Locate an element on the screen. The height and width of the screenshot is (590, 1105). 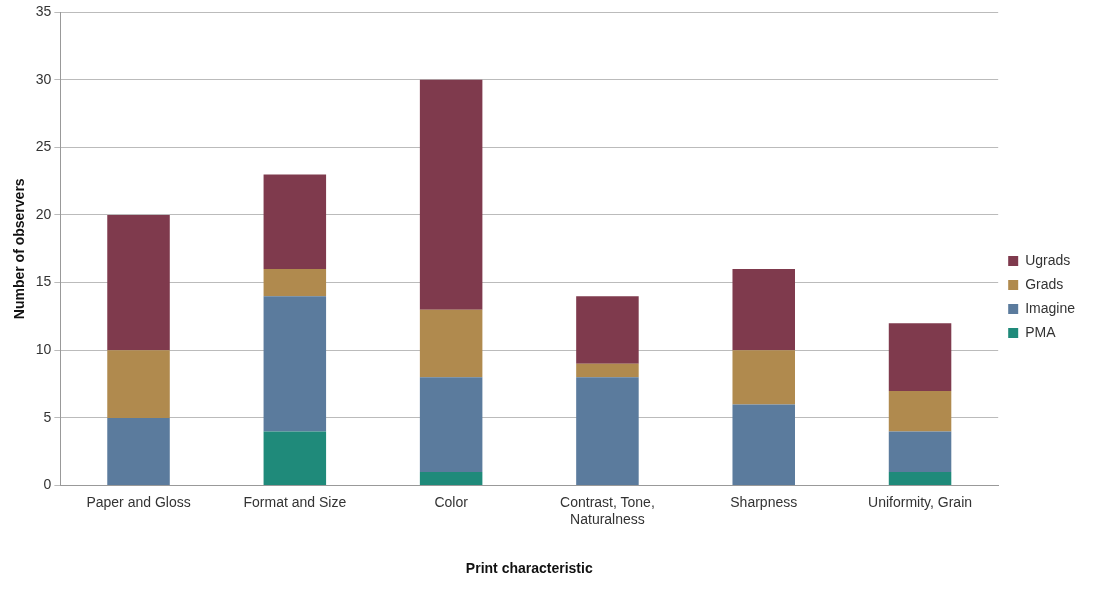
y-axis-title: Number of observers is located at coordinates (19, 249).